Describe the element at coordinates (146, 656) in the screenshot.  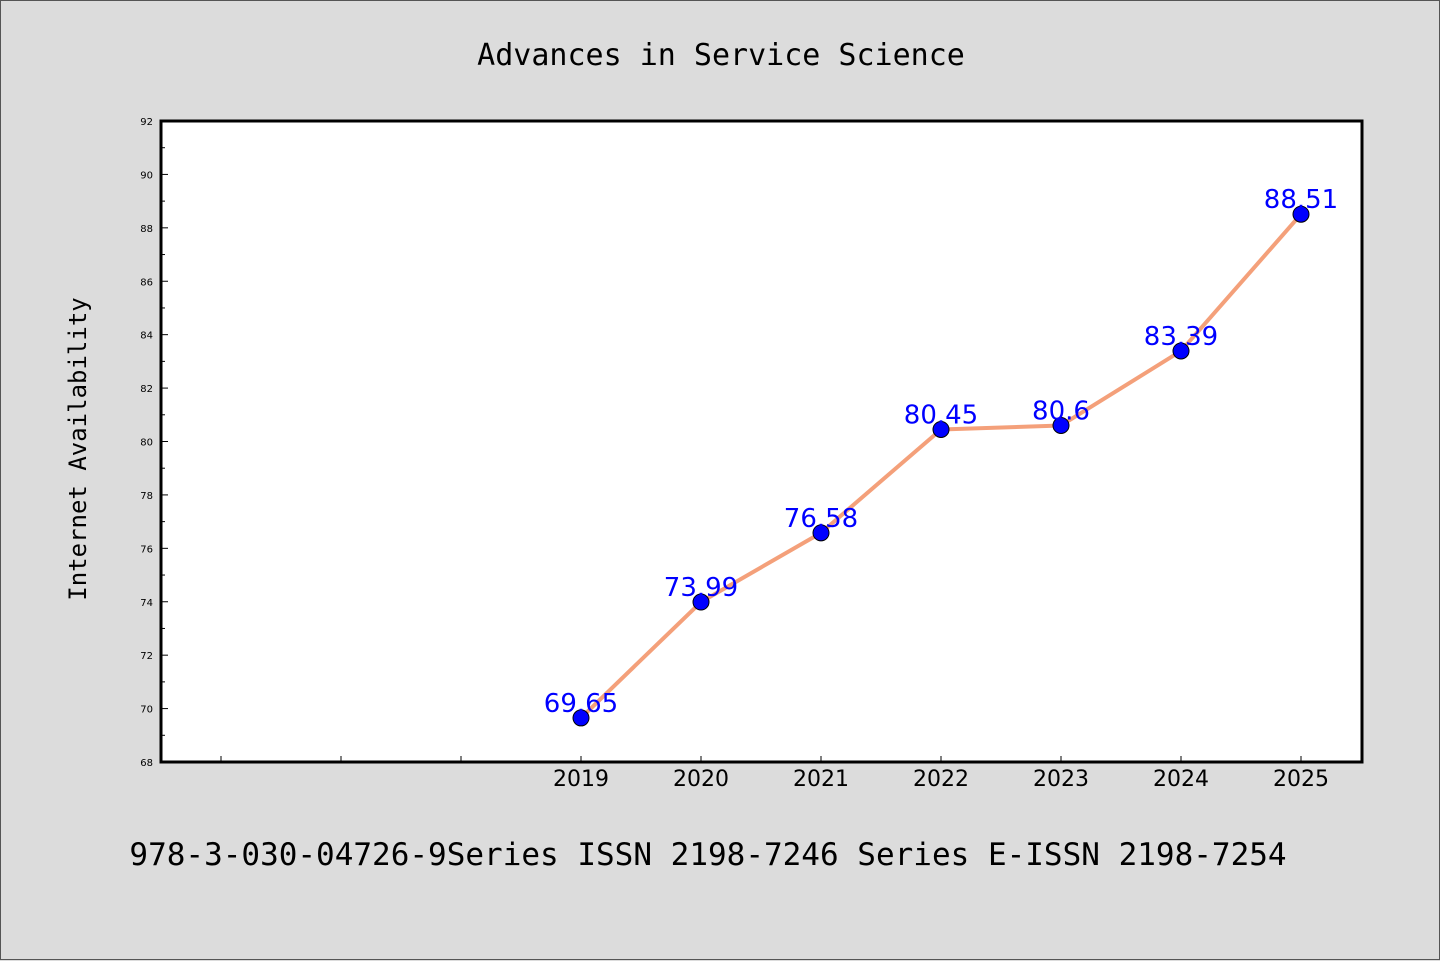
I see `y-tick-label: 72` at that location.